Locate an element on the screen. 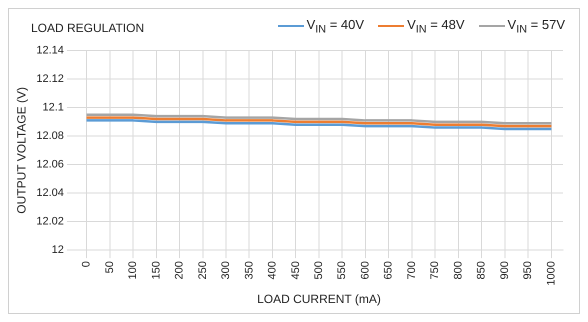  x-tick-label: 700 is located at coordinates (412, 270).